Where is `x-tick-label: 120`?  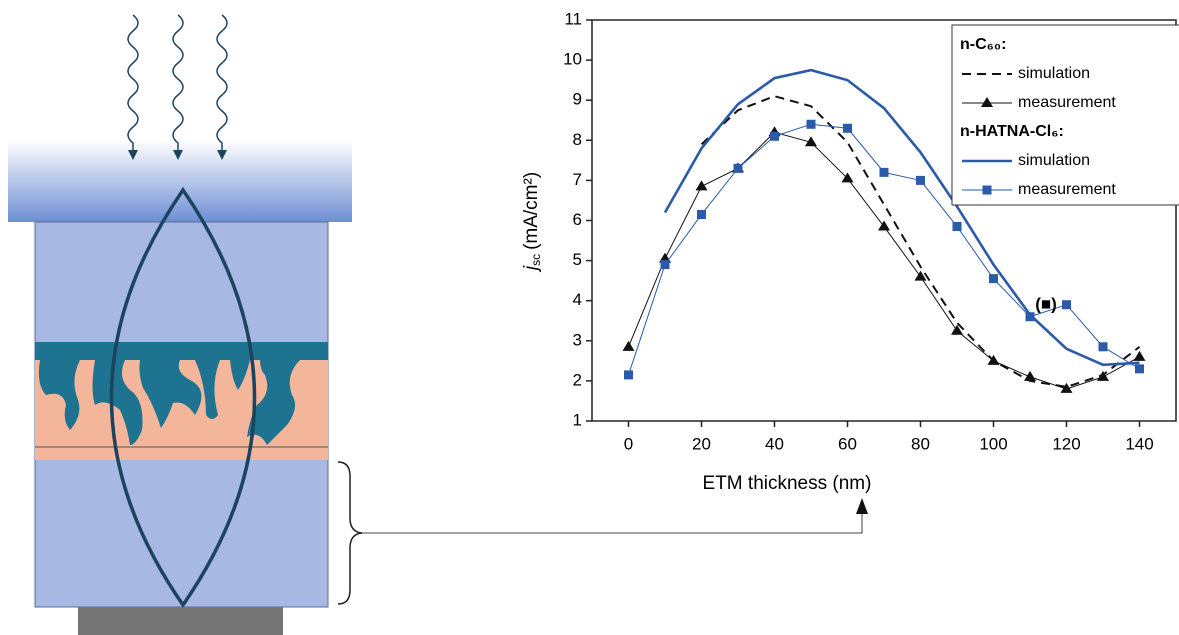
x-tick-label: 120 is located at coordinates (1066, 443).